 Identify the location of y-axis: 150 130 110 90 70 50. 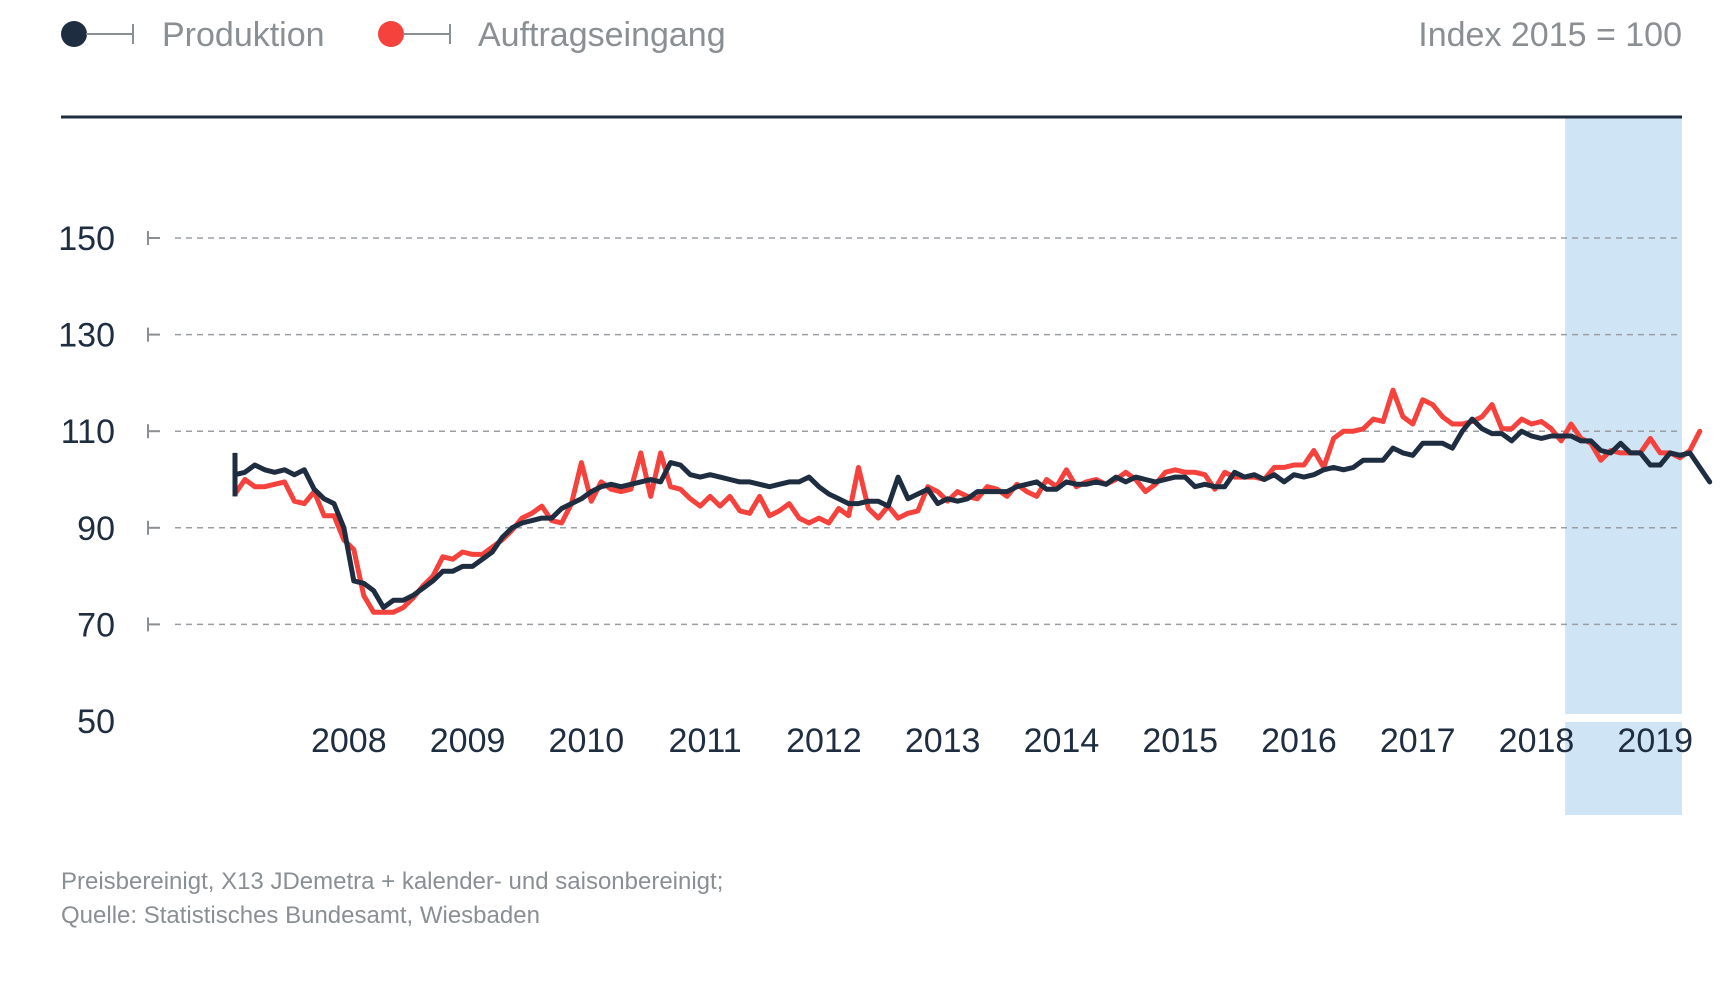
(109, 480).